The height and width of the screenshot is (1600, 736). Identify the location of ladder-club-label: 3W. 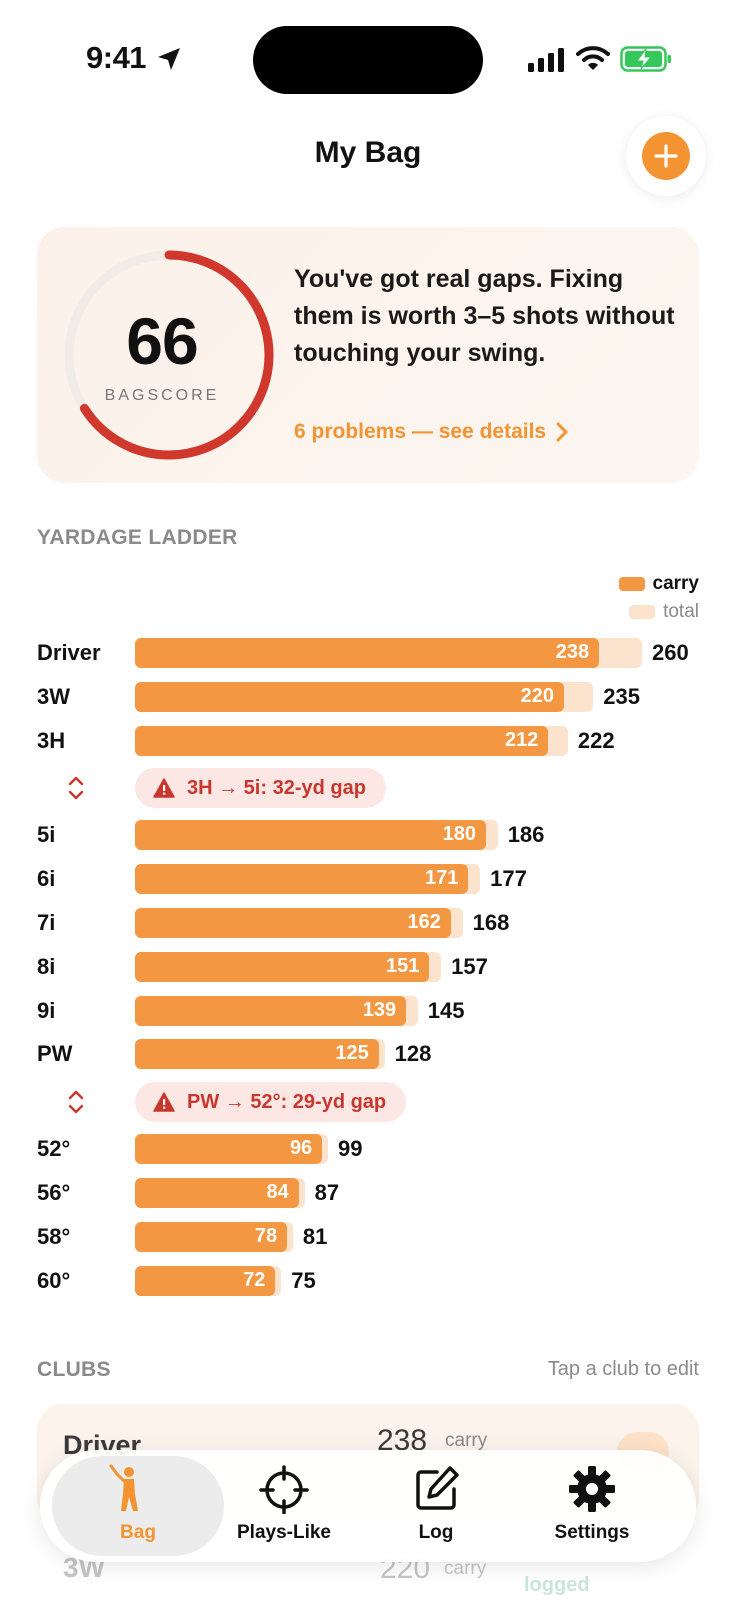
(53, 696).